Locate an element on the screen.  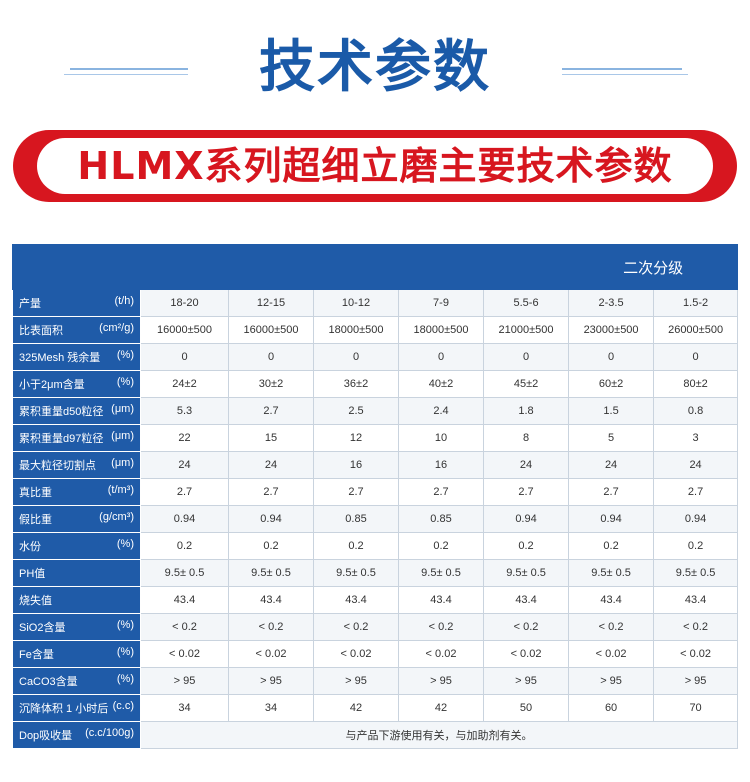
table-row: CaCO3含量 (%) > 95 > 95 > 95 > 95 > 95 > 95 > 95 is located at coordinates (375, 681).